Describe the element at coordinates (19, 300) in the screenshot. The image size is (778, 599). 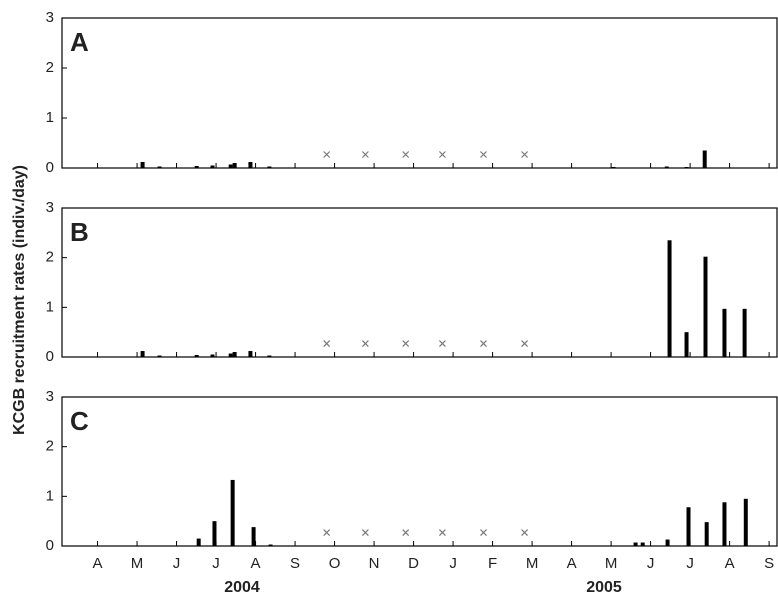
I see `y-axis-label: KCGB recruitment rates (indiv./day)` at that location.